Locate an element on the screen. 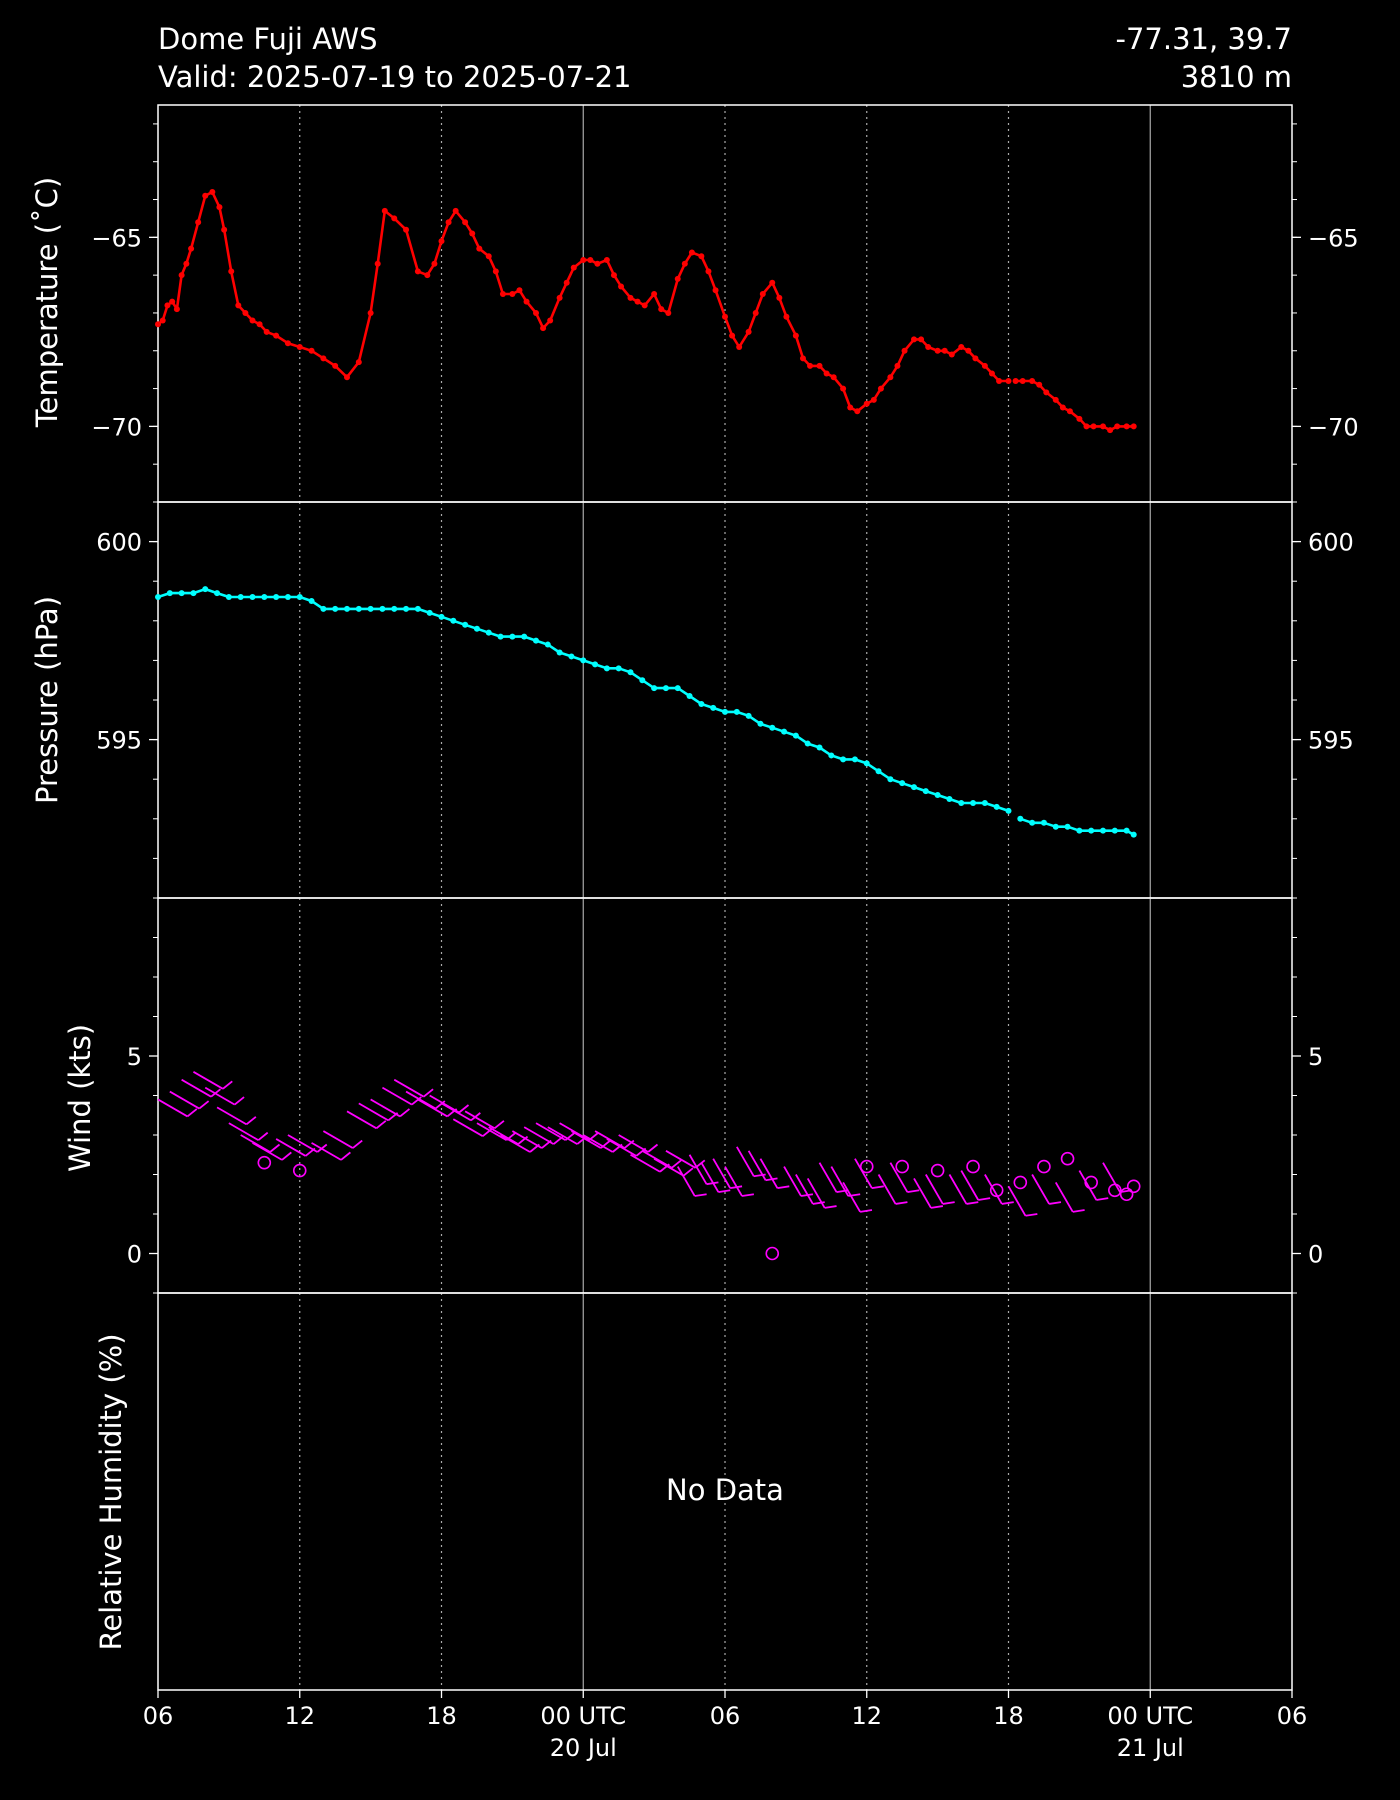 The width and height of the screenshot is (1400, 1800). y-tick-label: 595 is located at coordinates (1331, 741).